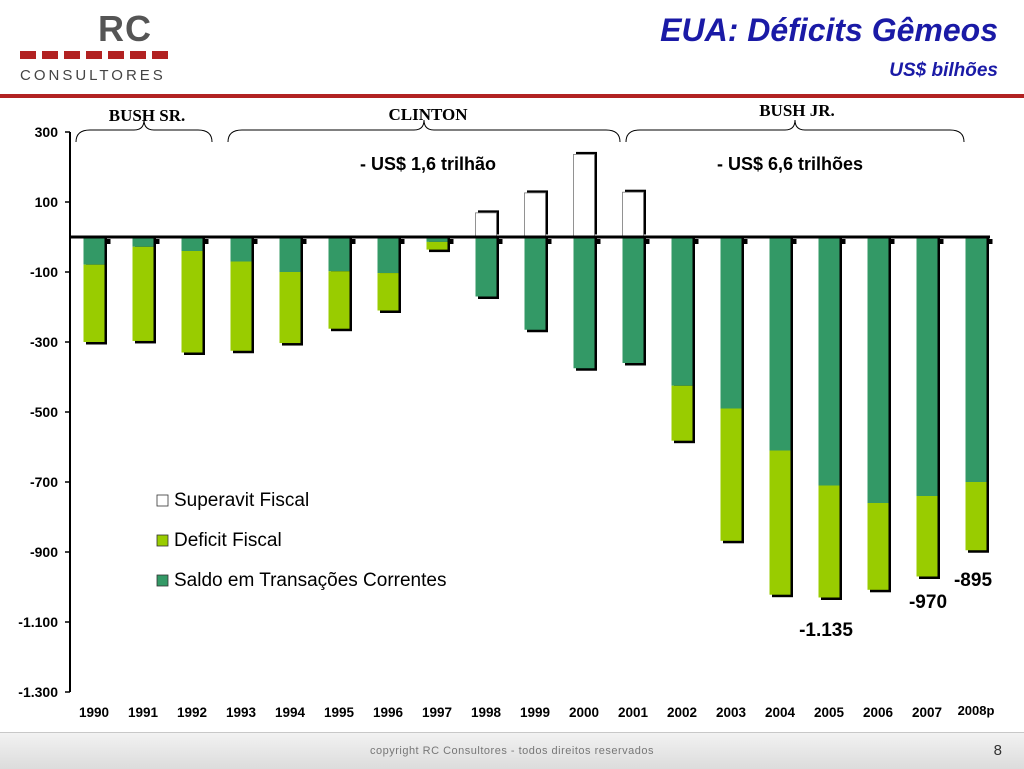 Image resolution: width=1024 pixels, height=769 pixels. What do you see at coordinates (428, 114) in the screenshot?
I see `period-label: CLINTON` at bounding box center [428, 114].